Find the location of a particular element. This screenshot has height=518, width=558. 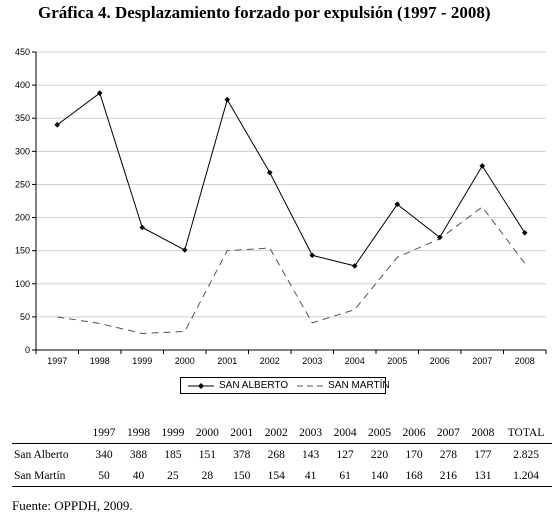

column-header: 2001 is located at coordinates (241, 433).